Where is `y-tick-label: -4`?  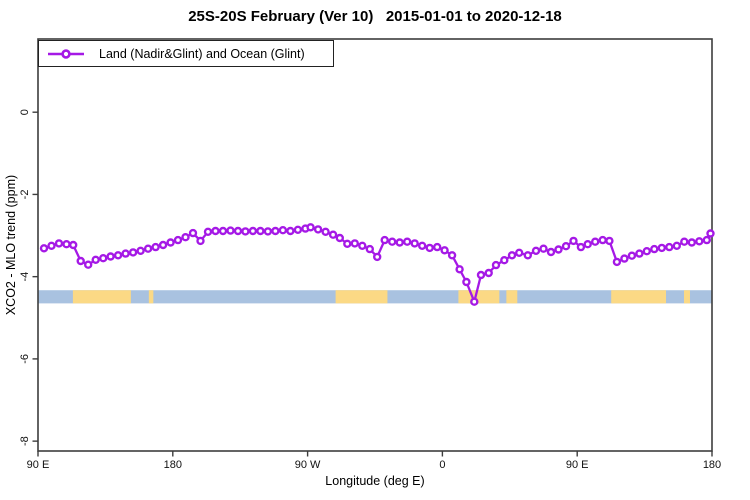
y-tick-label: -4 is located at coordinates (25, 277).